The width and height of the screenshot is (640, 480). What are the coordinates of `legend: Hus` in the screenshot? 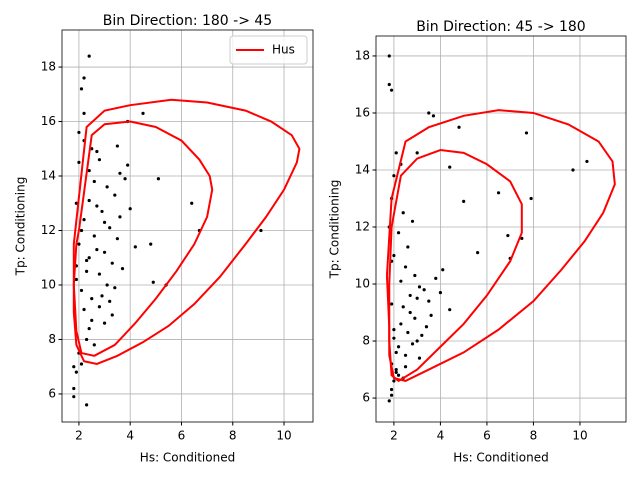 It's located at (268, 50).